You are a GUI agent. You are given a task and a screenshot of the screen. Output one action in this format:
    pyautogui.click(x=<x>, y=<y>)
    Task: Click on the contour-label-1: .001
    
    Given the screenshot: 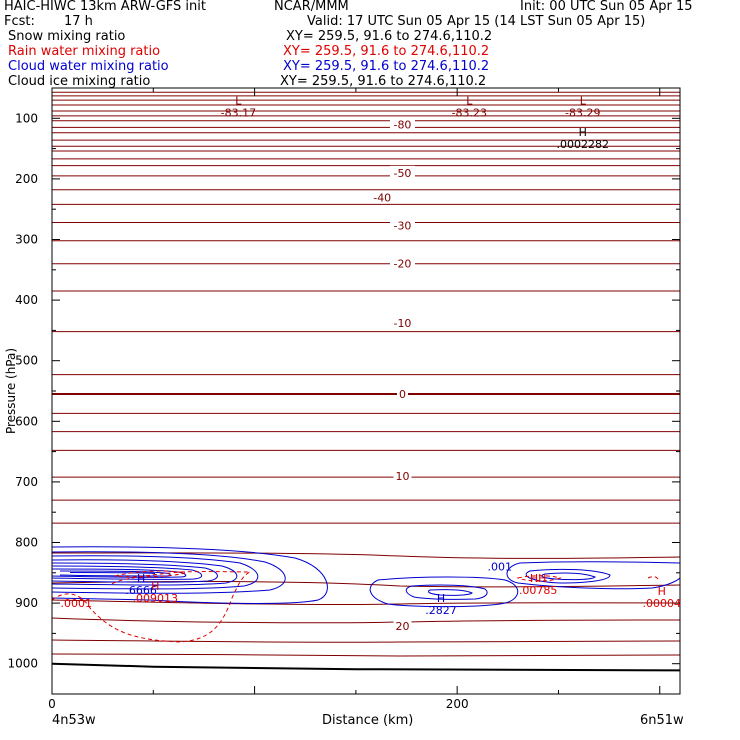 What is the action you would take?
    pyautogui.click(x=499, y=567)
    